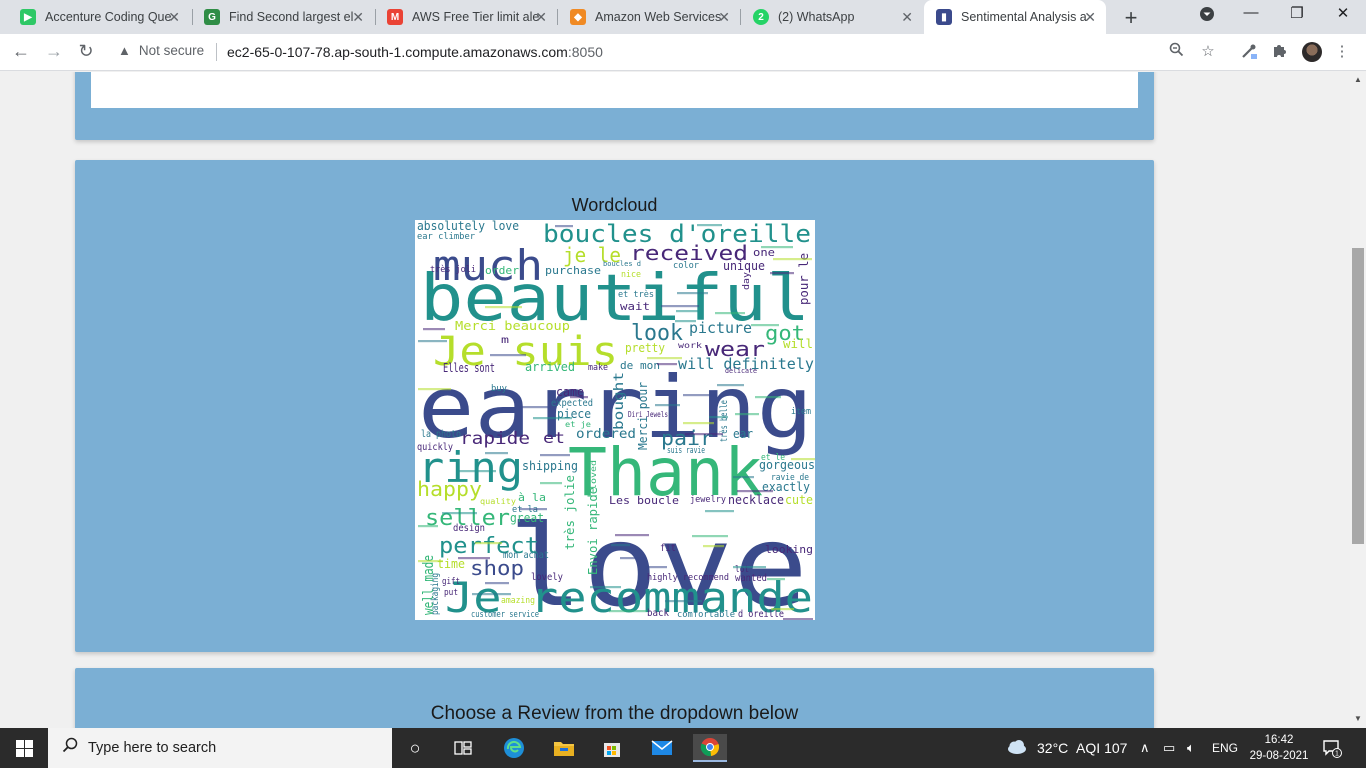 This screenshot has height=768, width=1366. What do you see at coordinates (415, 747) in the screenshot?
I see `cortana-icon: ○` at bounding box center [415, 747].